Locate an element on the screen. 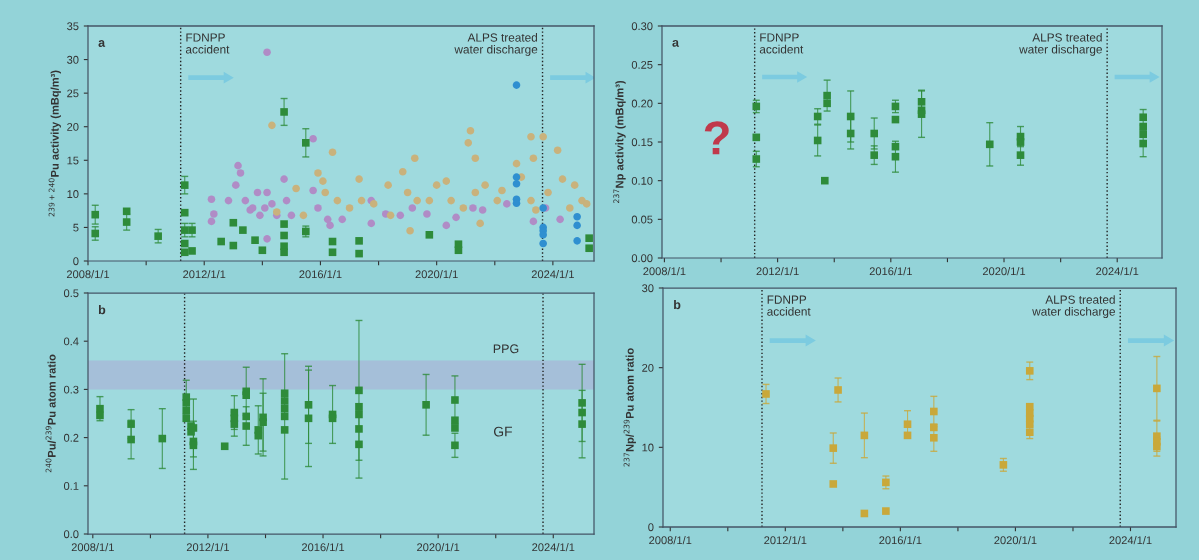 The image size is (1199, 560). y-tick-label: 0.30 is located at coordinates (642, 26).